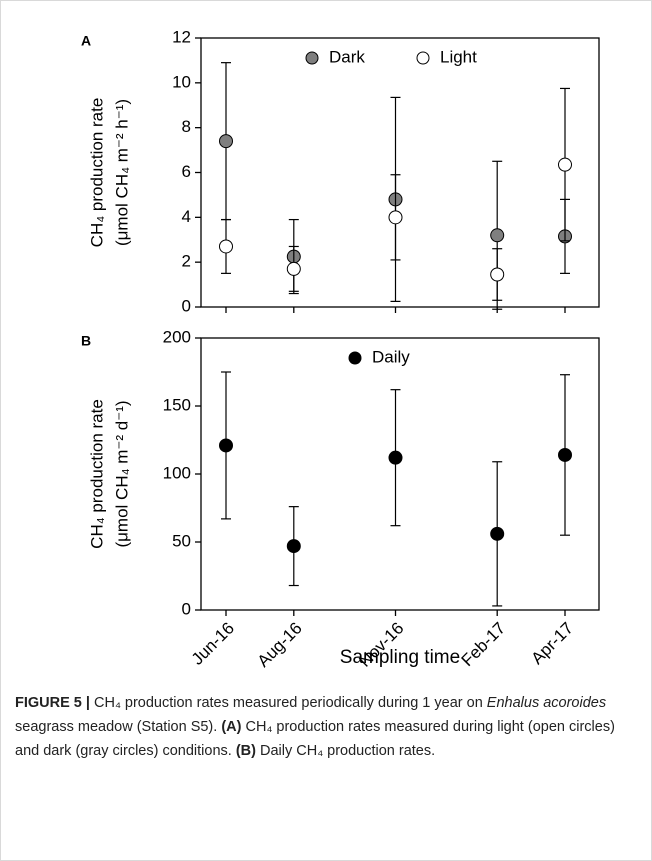 This screenshot has height=861, width=652. What do you see at coordinates (177, 336) in the screenshot?
I see `y-tick-label: 200` at bounding box center [177, 336].